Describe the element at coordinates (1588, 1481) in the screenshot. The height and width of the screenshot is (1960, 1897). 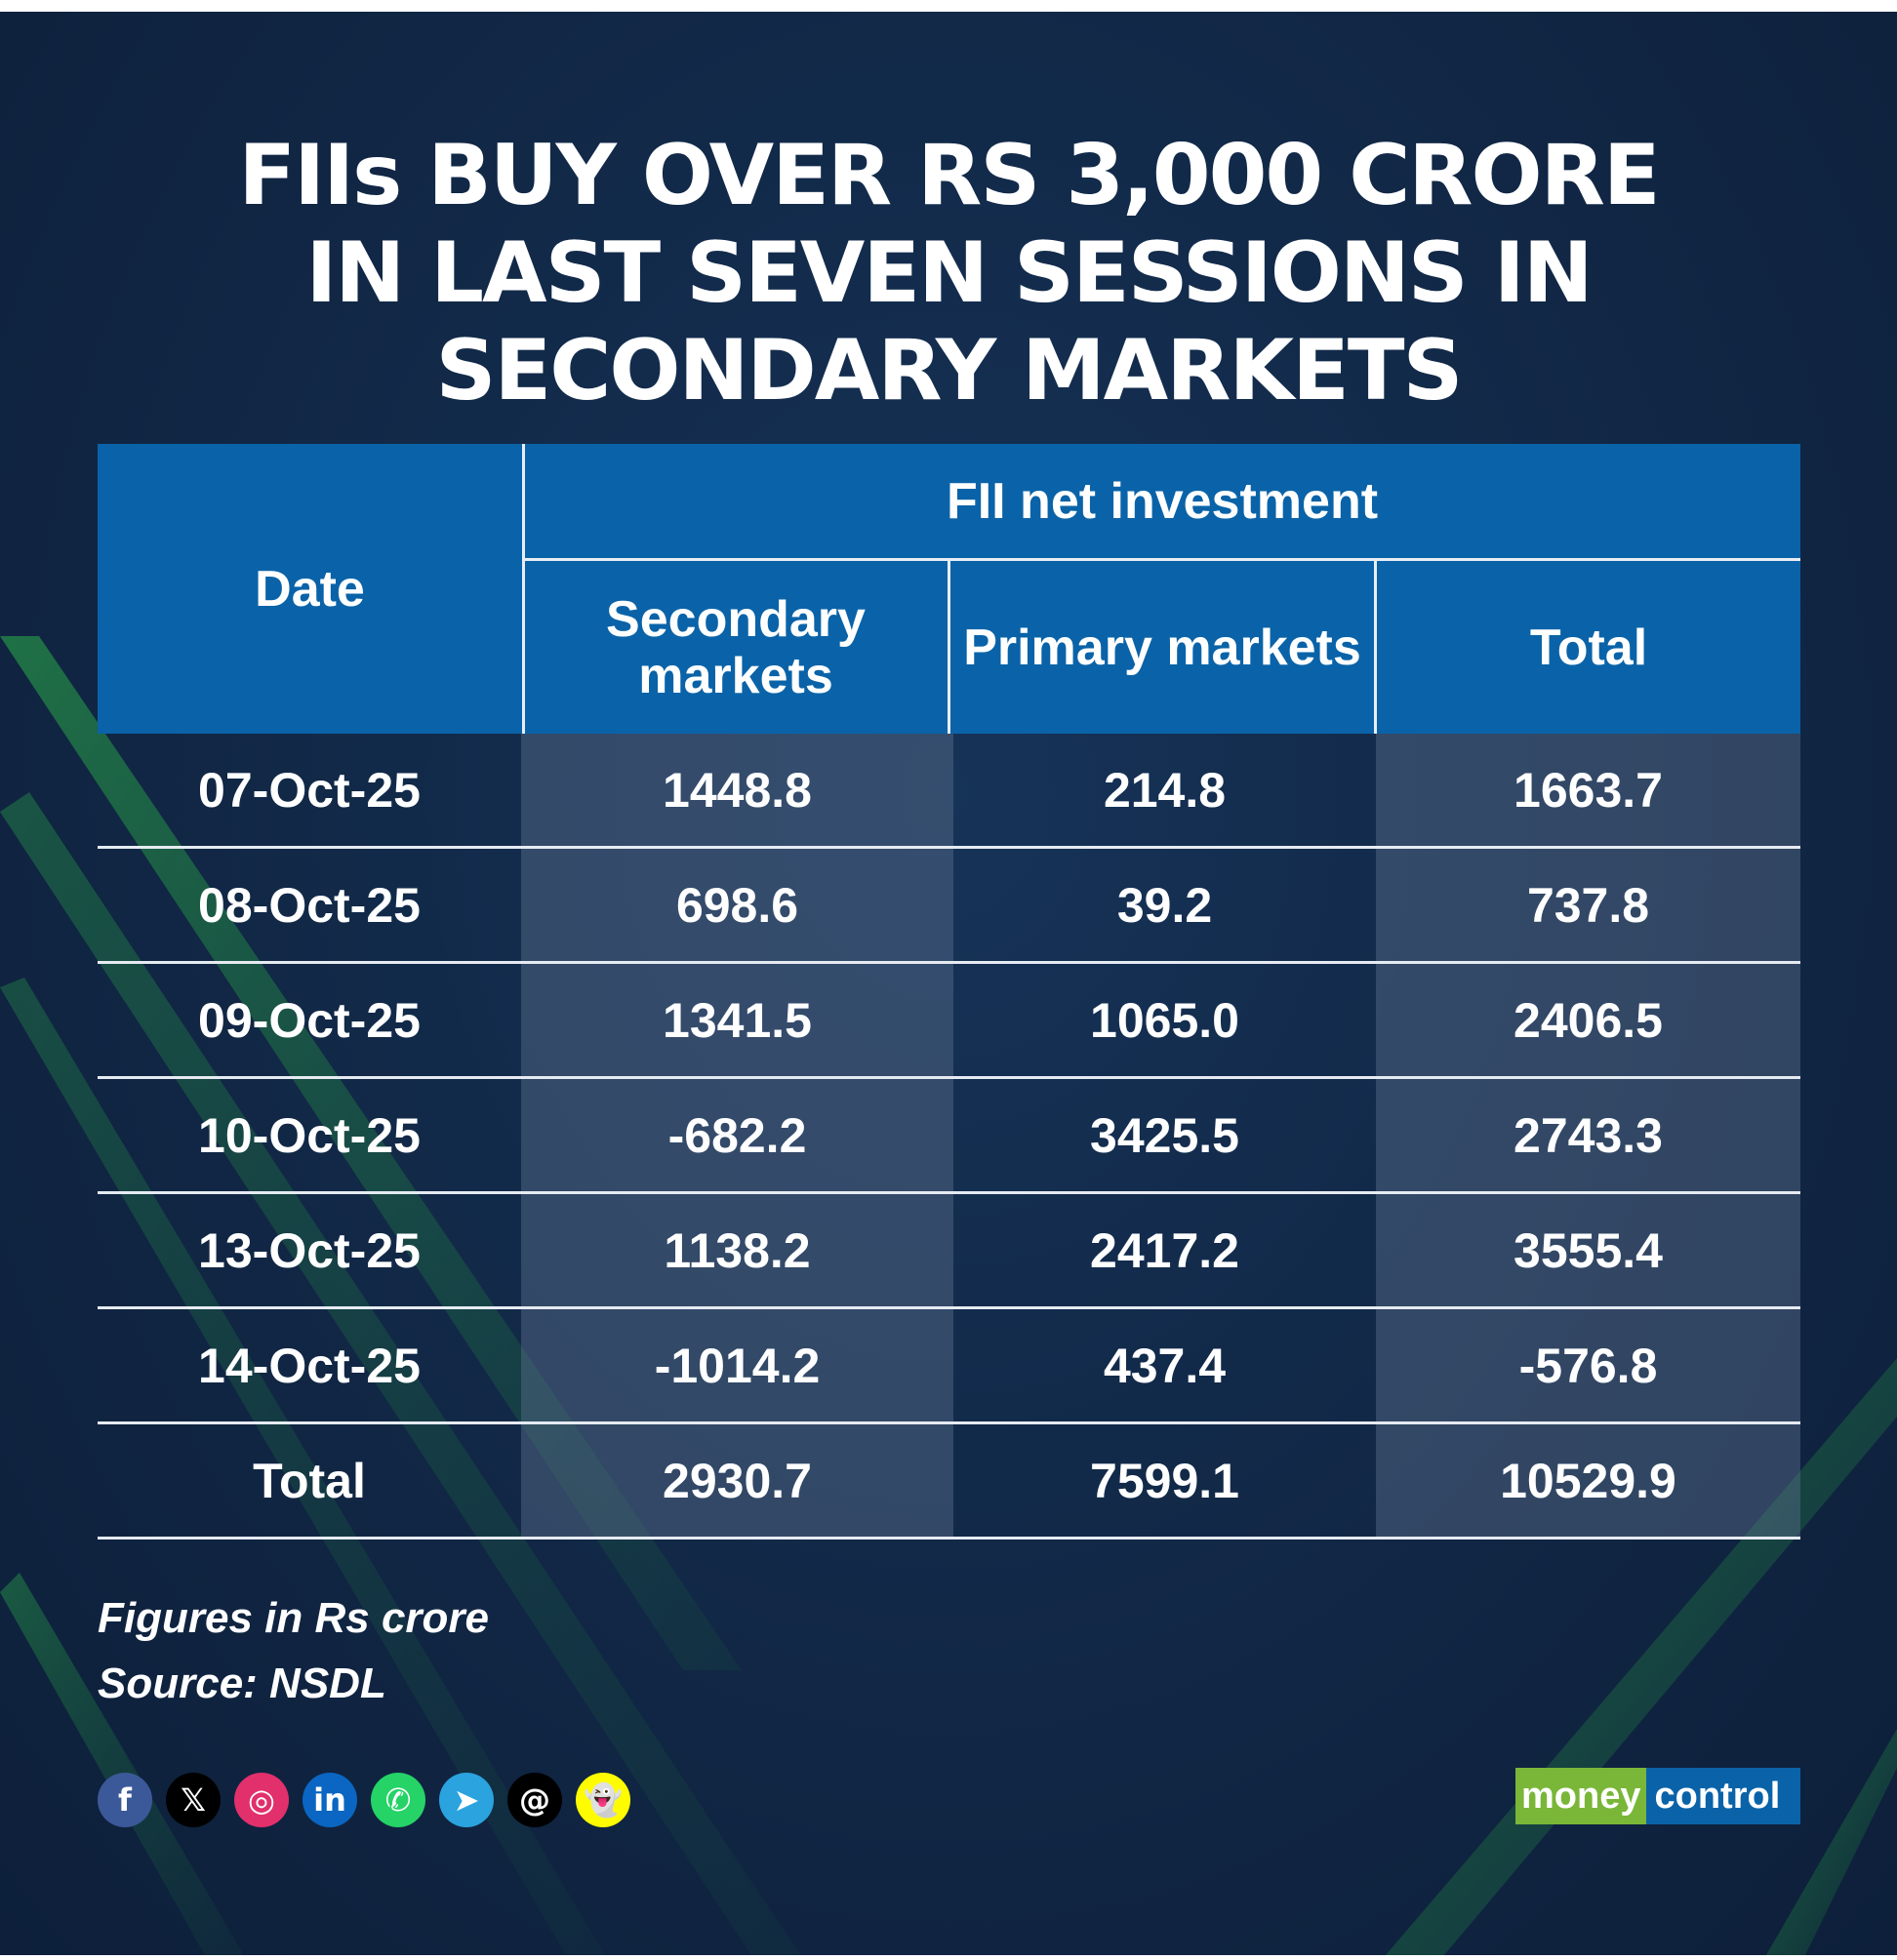
I see `total-cell: 10529.9` at that location.